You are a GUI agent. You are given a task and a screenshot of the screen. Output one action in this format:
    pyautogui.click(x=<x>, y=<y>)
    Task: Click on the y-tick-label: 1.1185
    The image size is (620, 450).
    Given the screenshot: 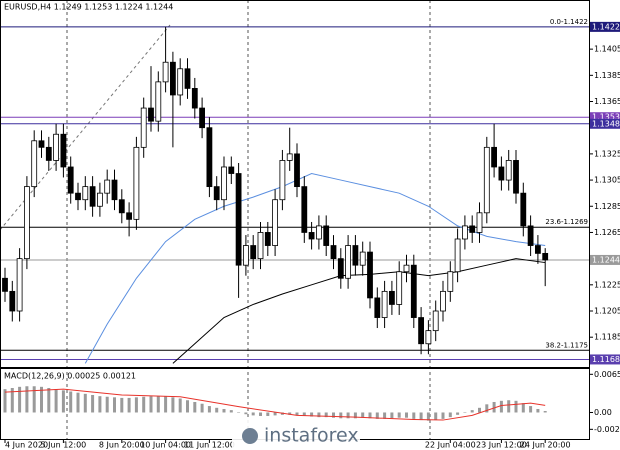 What is the action you would take?
    pyautogui.click(x=607, y=337)
    